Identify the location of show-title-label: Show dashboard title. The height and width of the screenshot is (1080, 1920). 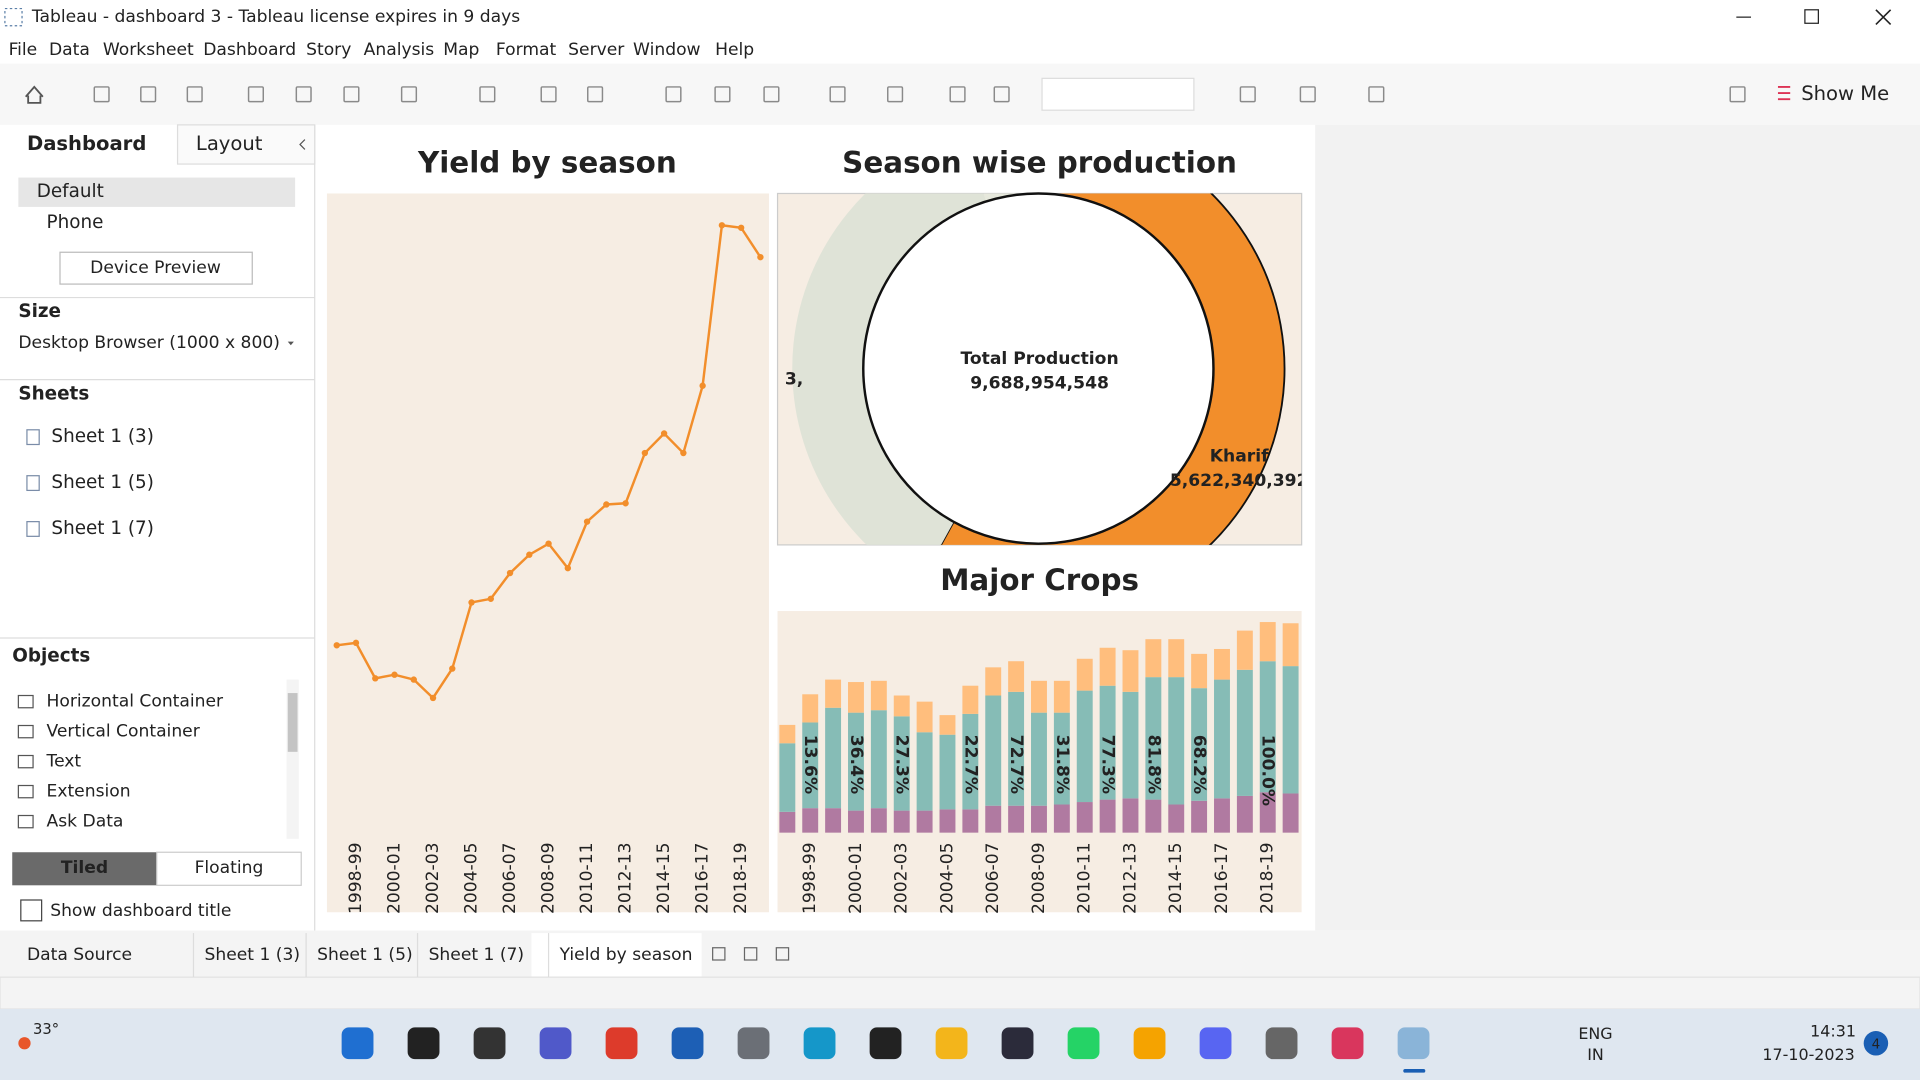
(140, 911).